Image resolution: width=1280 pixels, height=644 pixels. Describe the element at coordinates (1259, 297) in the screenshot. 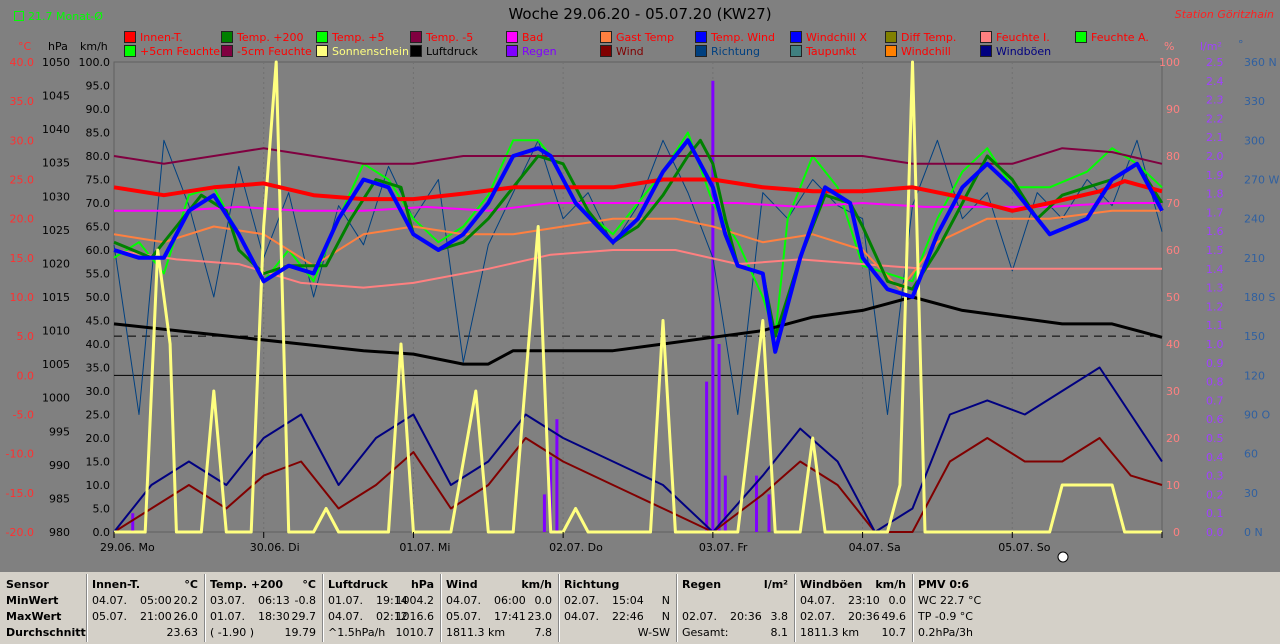

I see `dir-tick-label: 180 S` at that location.